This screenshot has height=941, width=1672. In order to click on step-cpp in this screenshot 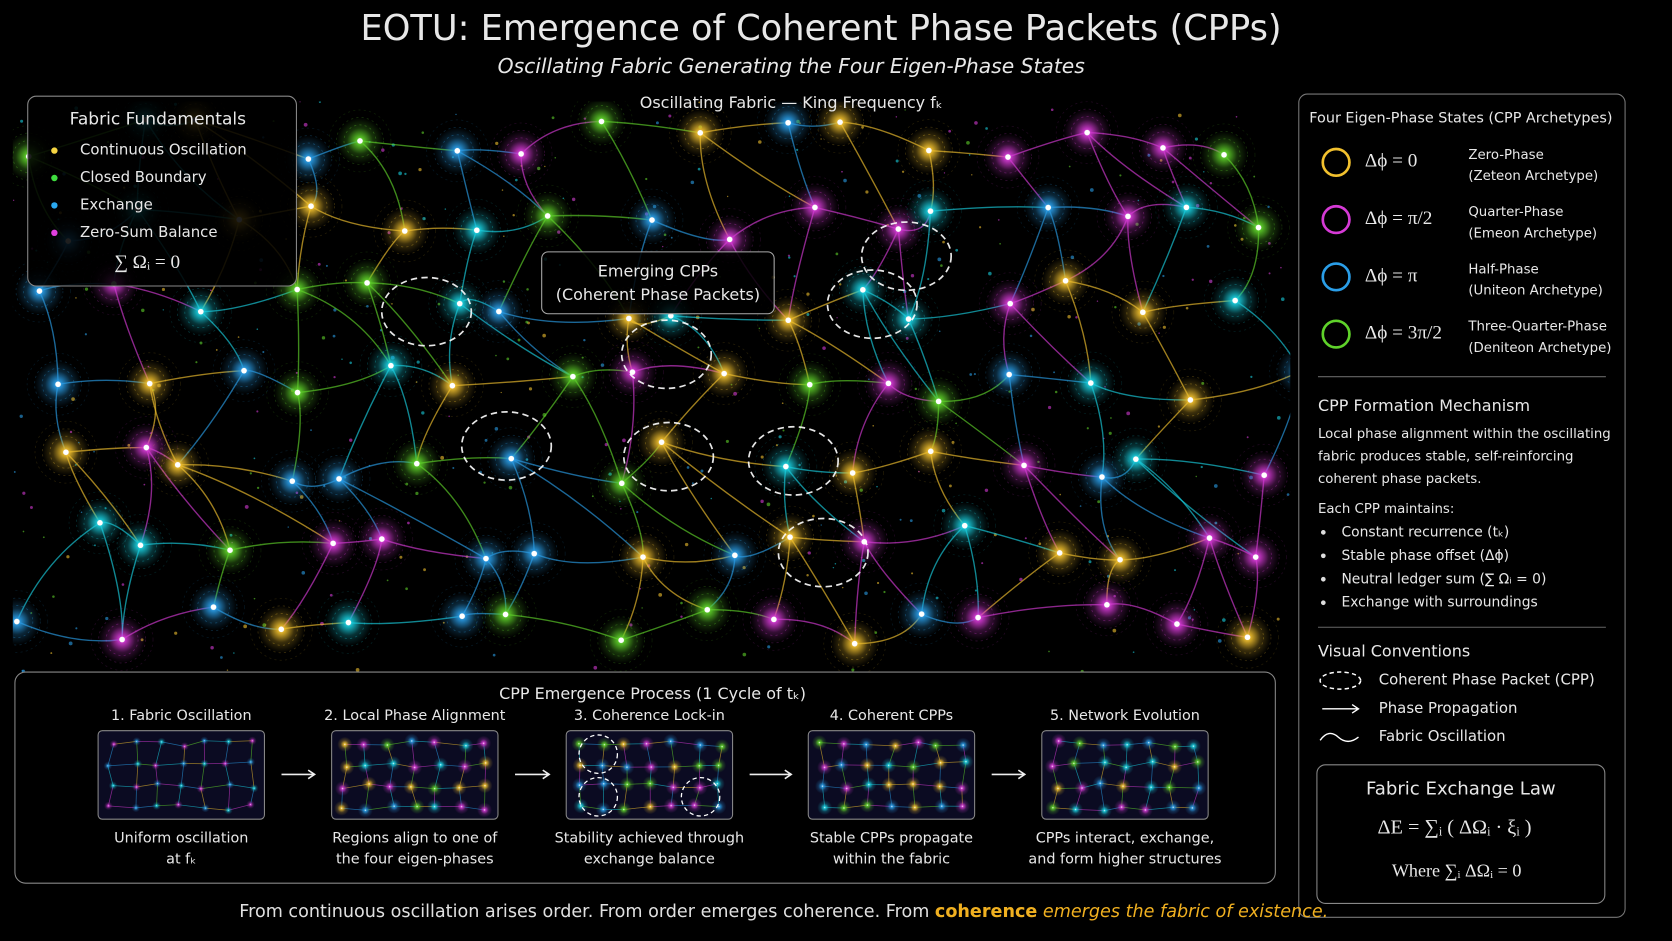, I will do `click(598, 796)`.